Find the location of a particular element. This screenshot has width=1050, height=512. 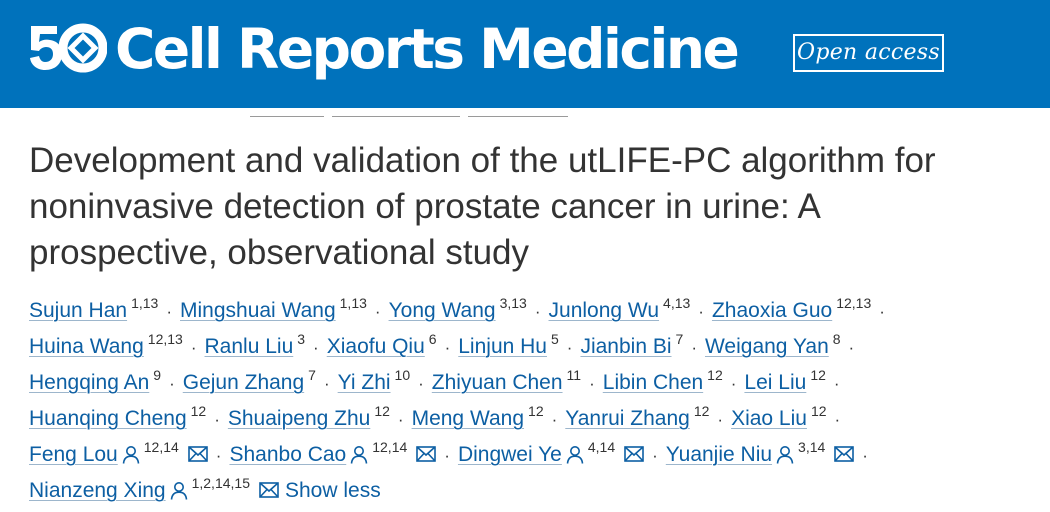

author-link: Huanqing Cheng is located at coordinates (108, 418).